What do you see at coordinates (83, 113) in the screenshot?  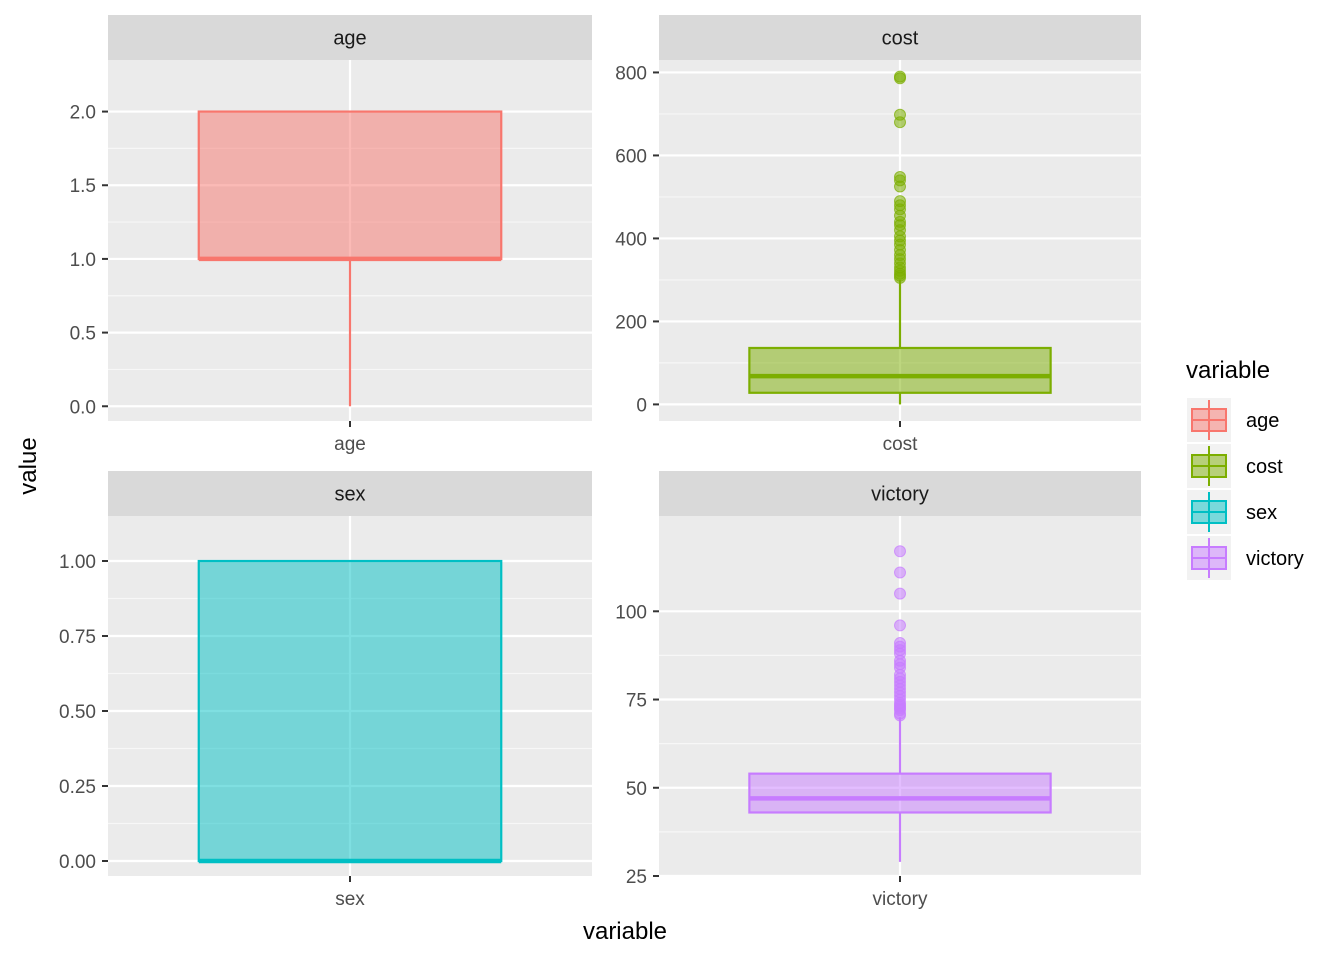 I see `y-tick-label: 2.0` at bounding box center [83, 113].